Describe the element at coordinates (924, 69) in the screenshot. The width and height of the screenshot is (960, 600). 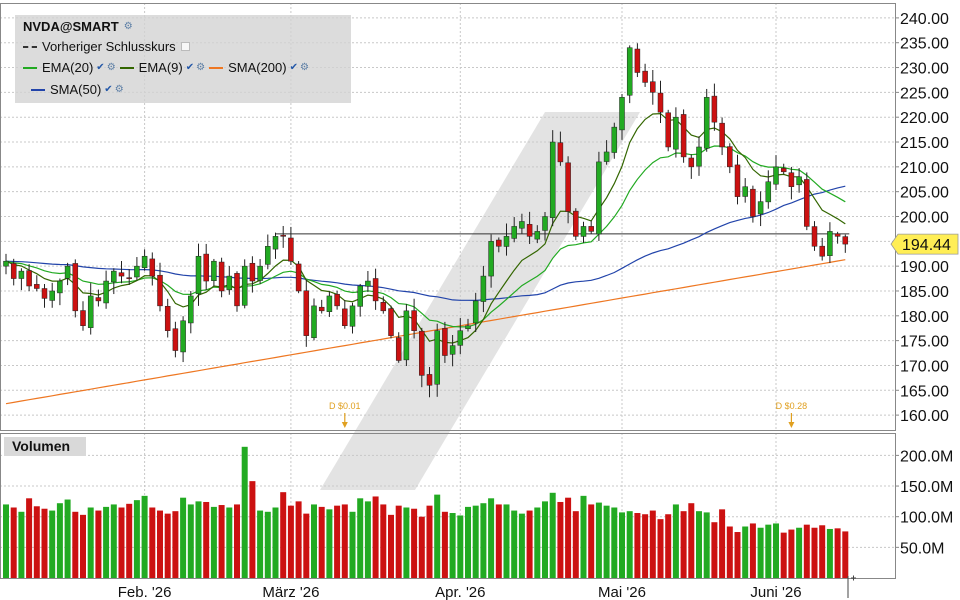
I see `price-tick-label: 230.00` at that location.